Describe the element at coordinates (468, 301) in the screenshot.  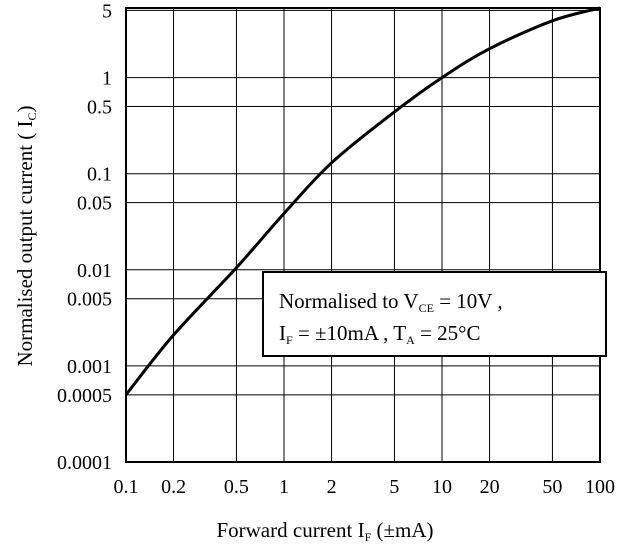
I see `annotation-text: = 10V ,` at that location.